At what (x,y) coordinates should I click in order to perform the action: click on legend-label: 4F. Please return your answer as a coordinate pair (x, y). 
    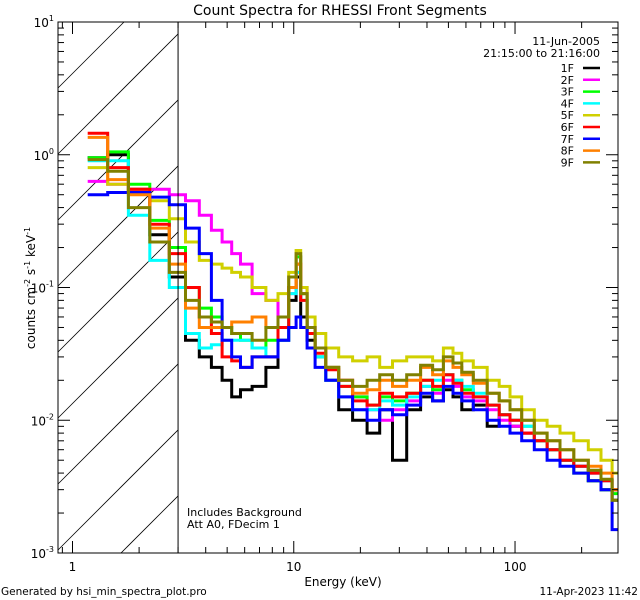
    Looking at the image, I should click on (567, 103).